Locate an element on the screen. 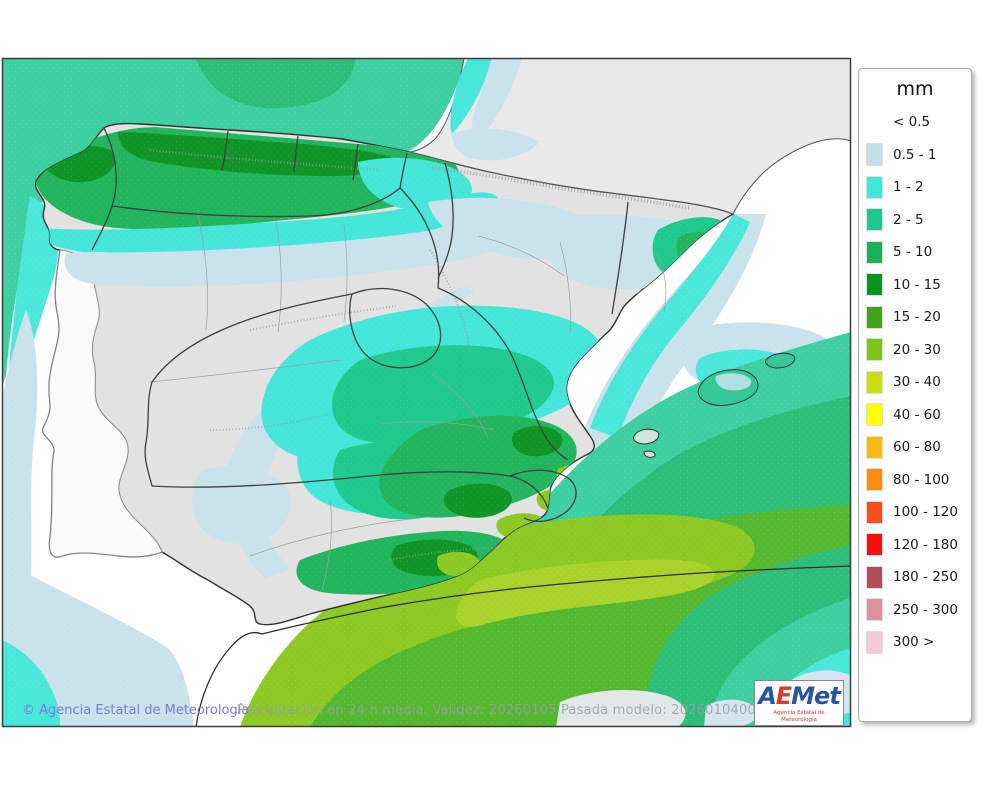 This screenshot has height=790, width=1000. aemet-logo-word: AEMet is located at coordinates (799, 696).